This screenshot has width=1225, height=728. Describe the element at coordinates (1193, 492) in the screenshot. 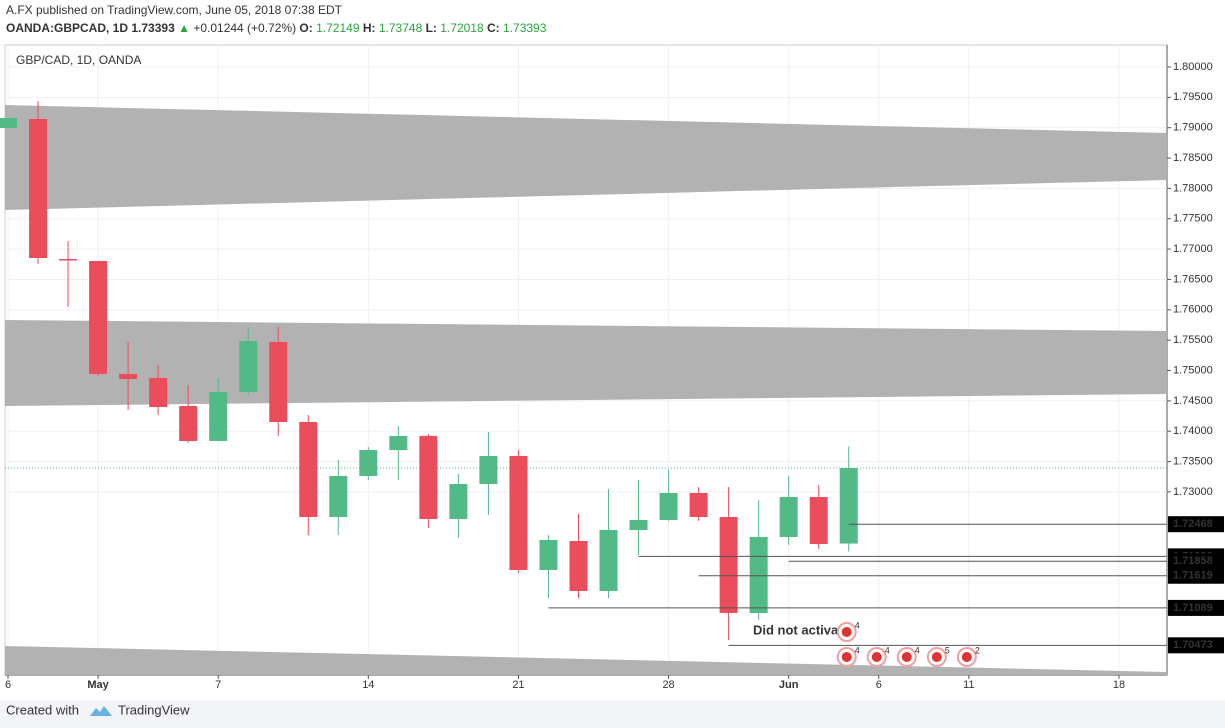

I see `y-tick-label: 1.73000` at that location.